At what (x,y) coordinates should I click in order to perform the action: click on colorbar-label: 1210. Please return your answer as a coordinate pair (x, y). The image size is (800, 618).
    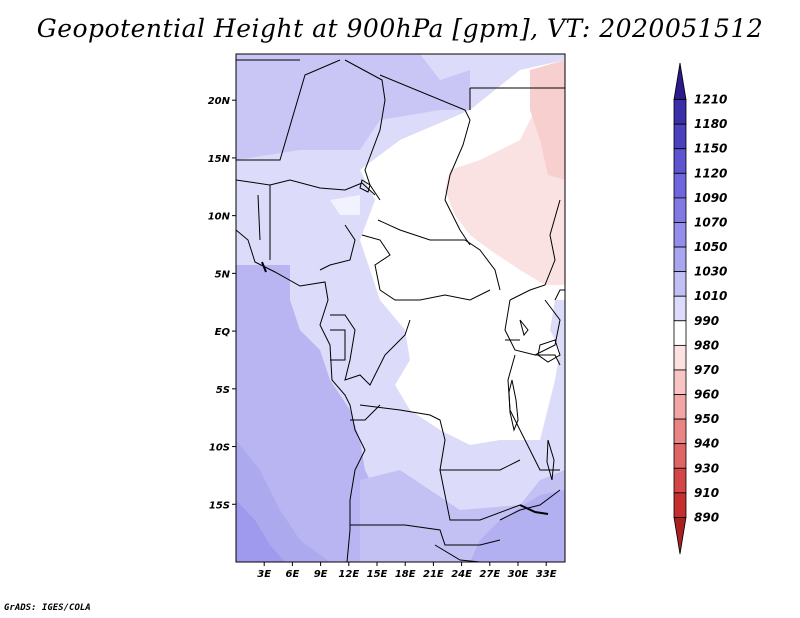
    Looking at the image, I should click on (710, 100).